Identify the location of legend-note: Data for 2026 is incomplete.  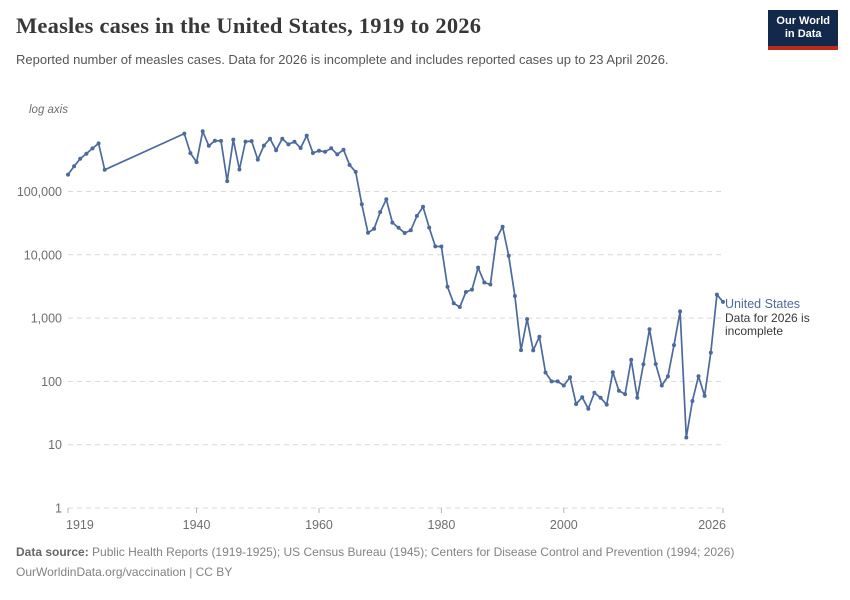
(785, 325).